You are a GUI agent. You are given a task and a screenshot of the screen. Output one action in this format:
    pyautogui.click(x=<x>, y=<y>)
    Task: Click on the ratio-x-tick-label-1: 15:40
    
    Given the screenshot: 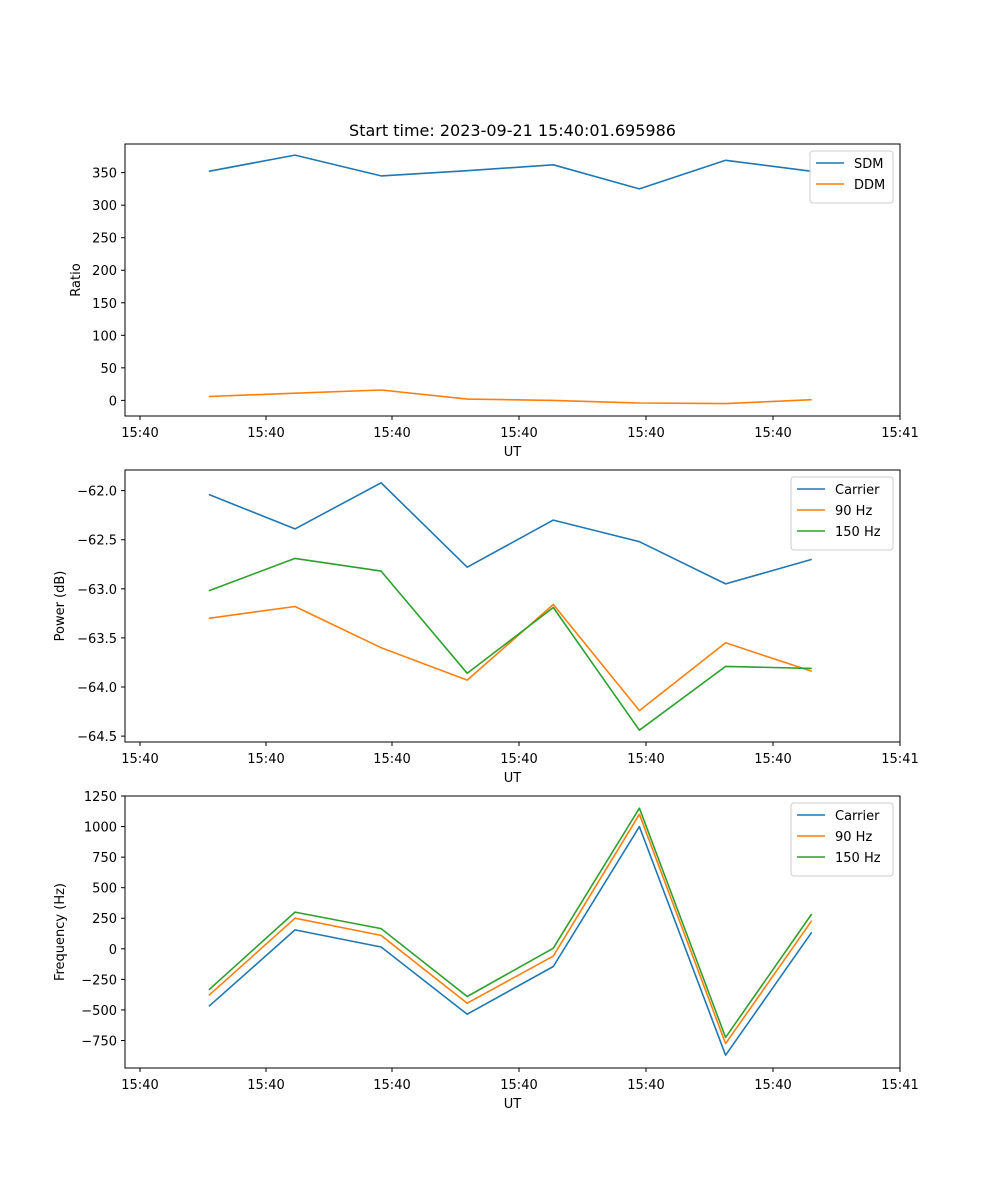 What is the action you would take?
    pyautogui.click(x=265, y=433)
    